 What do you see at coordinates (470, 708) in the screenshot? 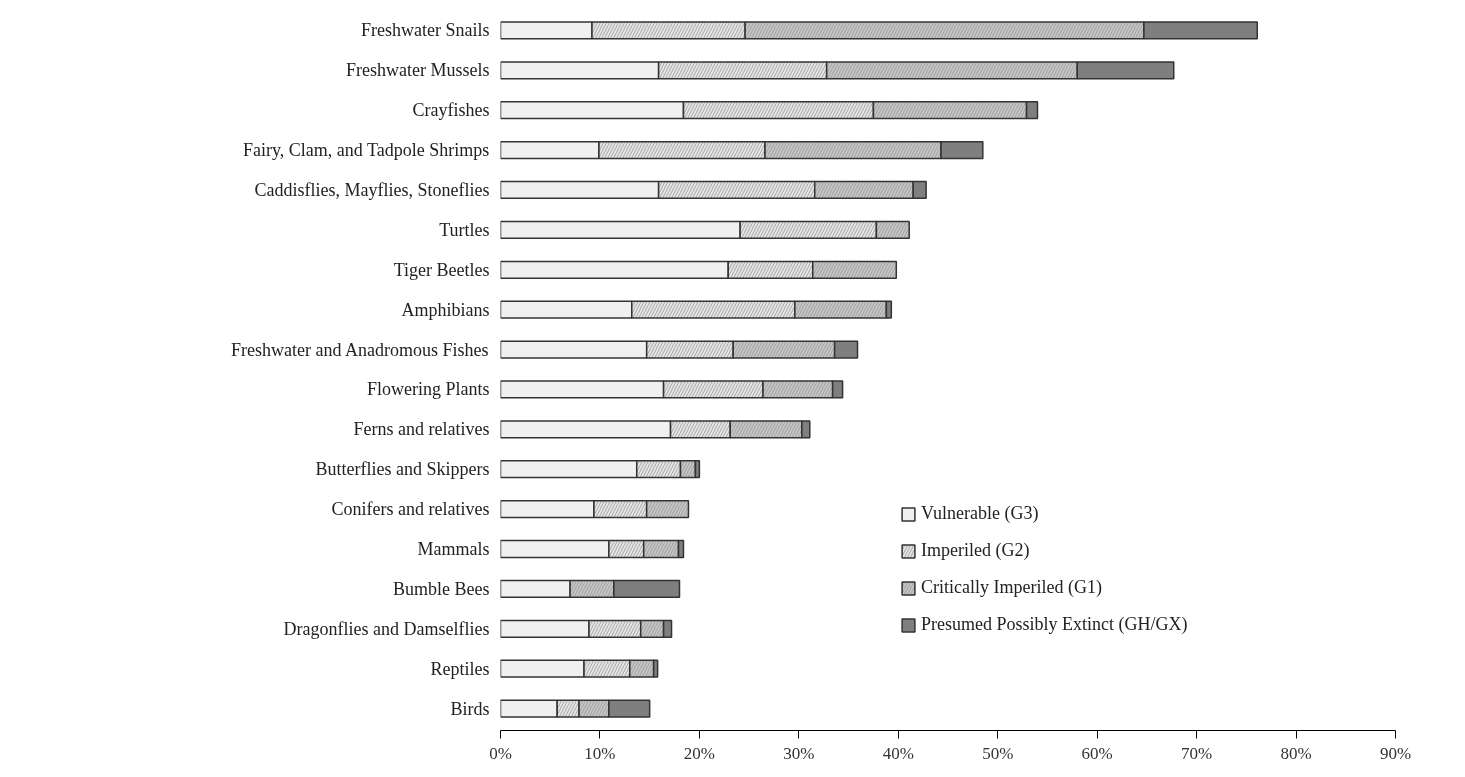
I see `y-tick-label: Birds` at bounding box center [470, 708].